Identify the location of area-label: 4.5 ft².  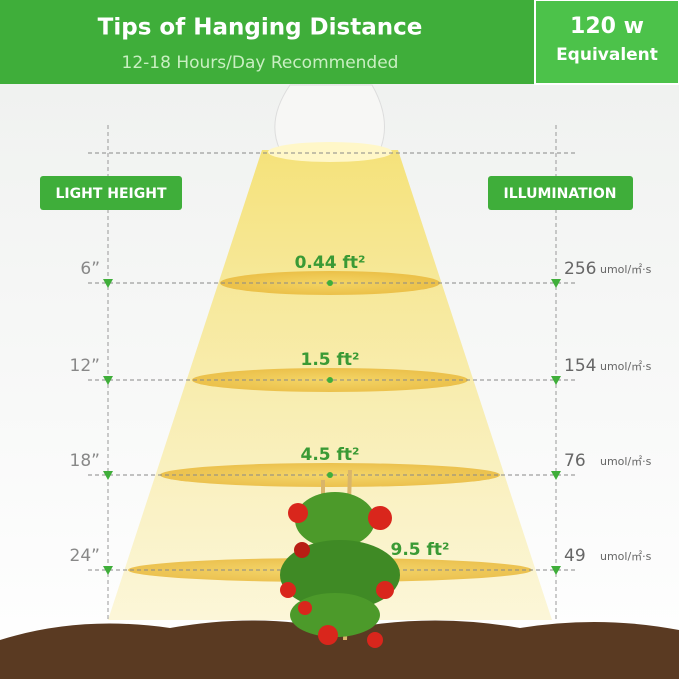
(329, 455).